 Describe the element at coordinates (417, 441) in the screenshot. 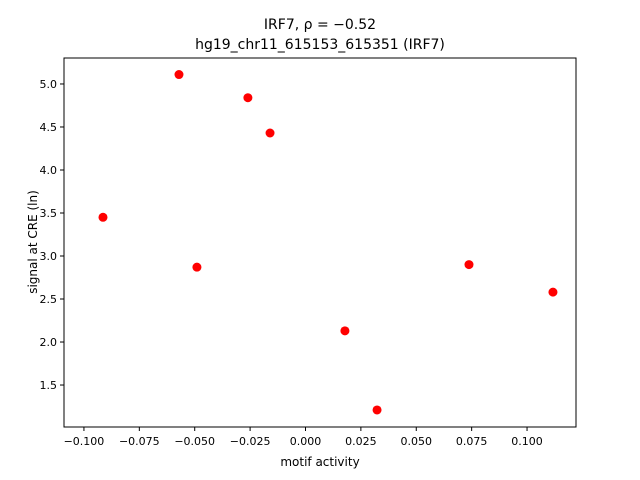

I see `x-tick-label: 0.050` at that location.